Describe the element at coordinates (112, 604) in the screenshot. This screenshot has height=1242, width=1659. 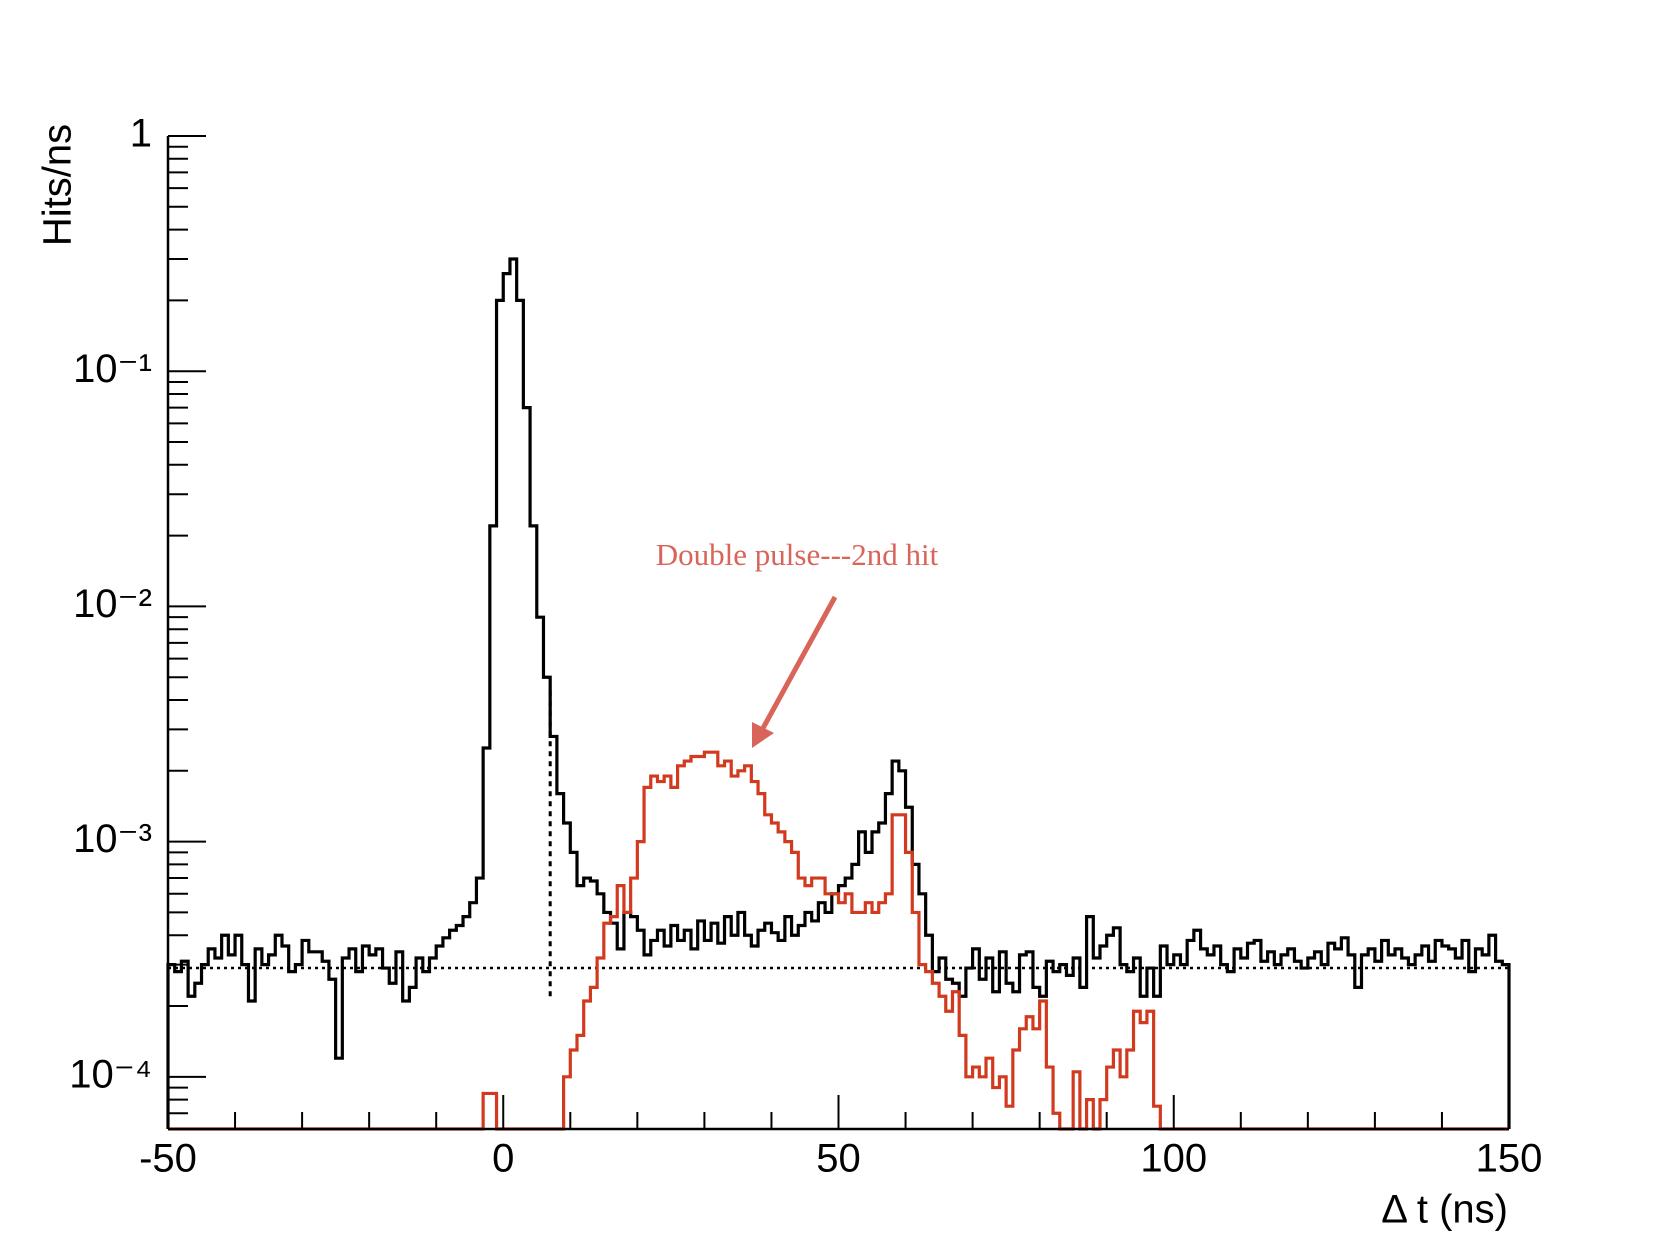
I see `y-tick-label: 10⁻²` at that location.